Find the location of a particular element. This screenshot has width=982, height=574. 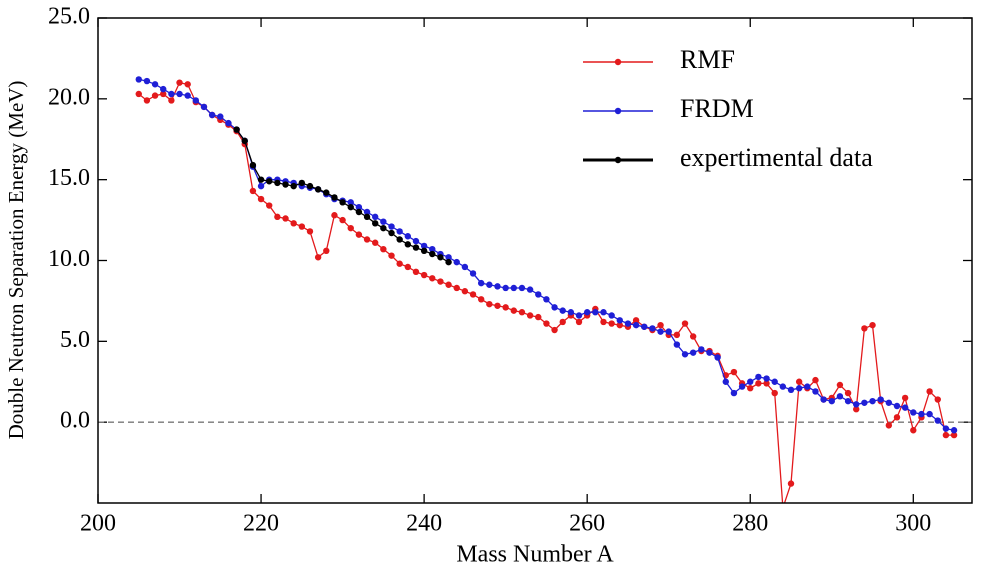

legend-label: RMF is located at coordinates (707, 59).